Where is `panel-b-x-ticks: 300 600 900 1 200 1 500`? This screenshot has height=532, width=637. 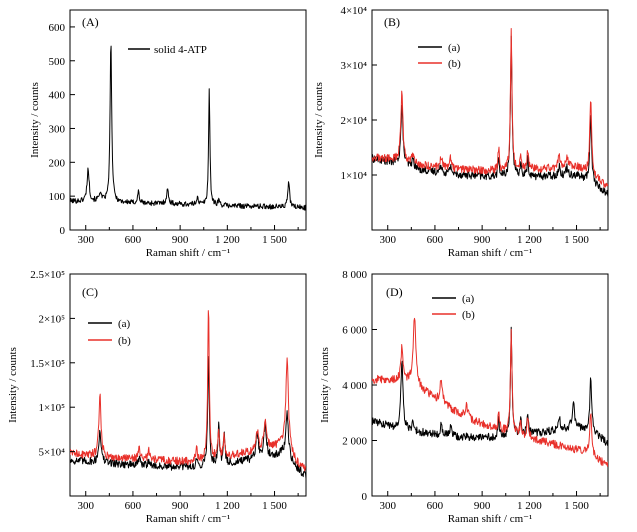 panel-b-x-ticks: 300 600 900 1 200 1 500 is located at coordinates (490, 235).